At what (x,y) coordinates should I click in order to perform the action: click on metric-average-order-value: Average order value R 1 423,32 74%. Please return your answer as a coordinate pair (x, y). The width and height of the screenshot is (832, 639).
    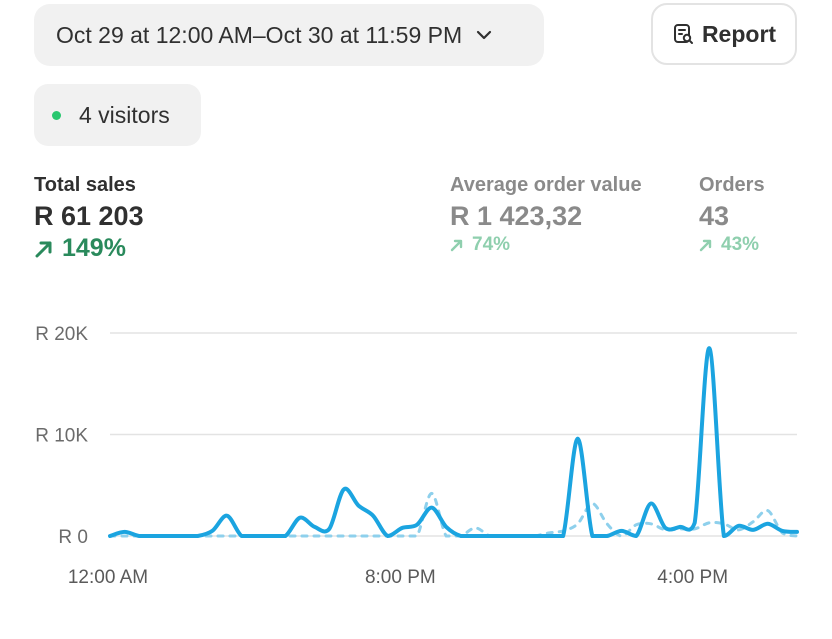
    Looking at the image, I should click on (546, 215).